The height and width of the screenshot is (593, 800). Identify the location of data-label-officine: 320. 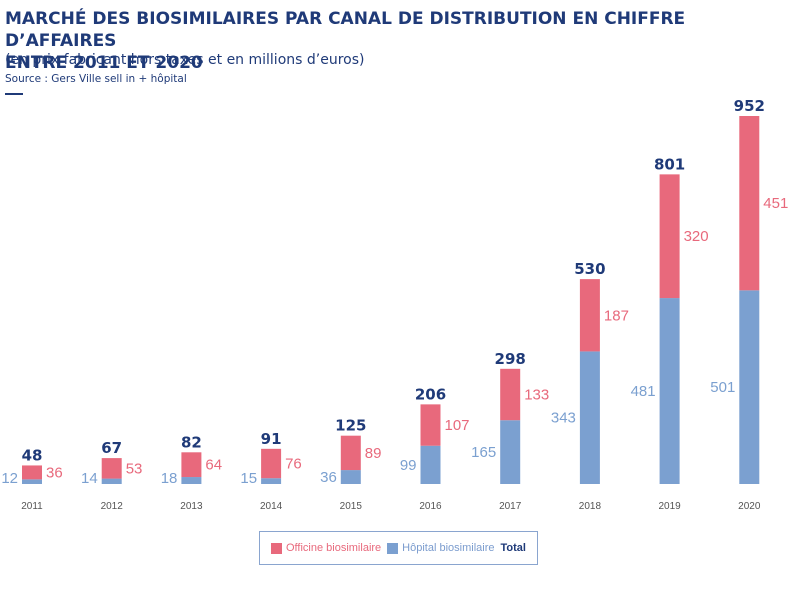
(696, 236).